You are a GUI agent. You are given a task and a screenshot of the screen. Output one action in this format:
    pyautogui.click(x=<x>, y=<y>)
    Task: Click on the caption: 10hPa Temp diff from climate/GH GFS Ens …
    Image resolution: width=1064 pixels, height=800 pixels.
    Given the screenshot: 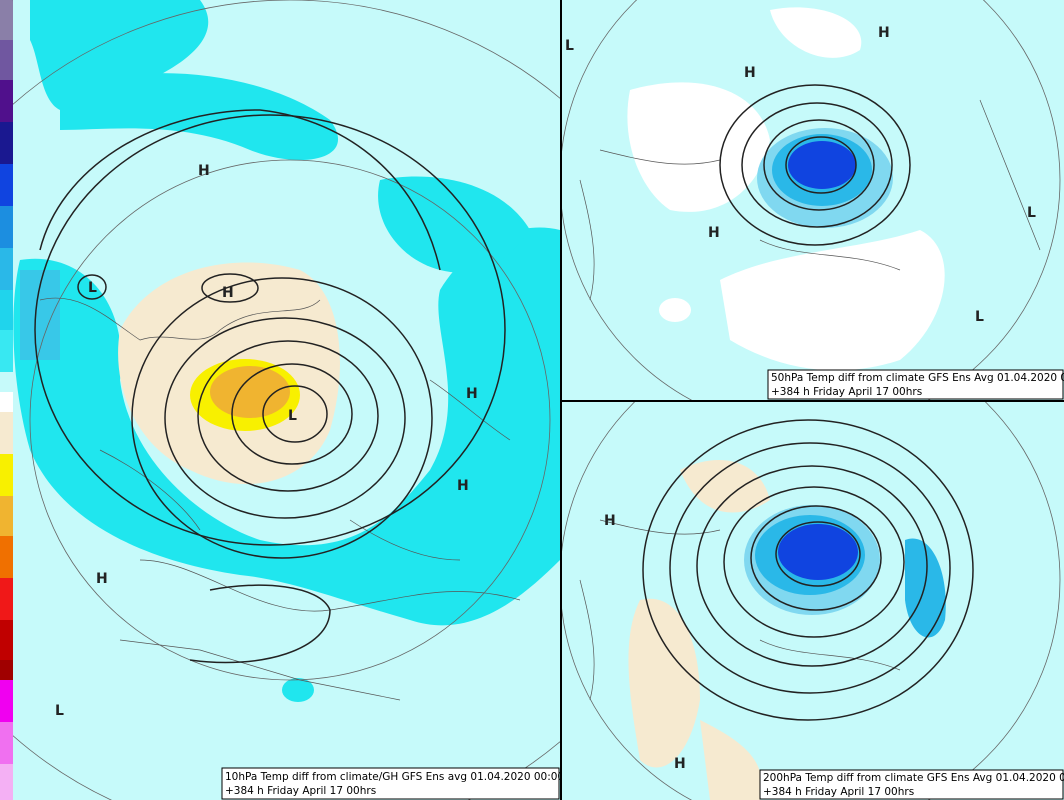 What is the action you would take?
    pyautogui.click(x=394, y=777)
    